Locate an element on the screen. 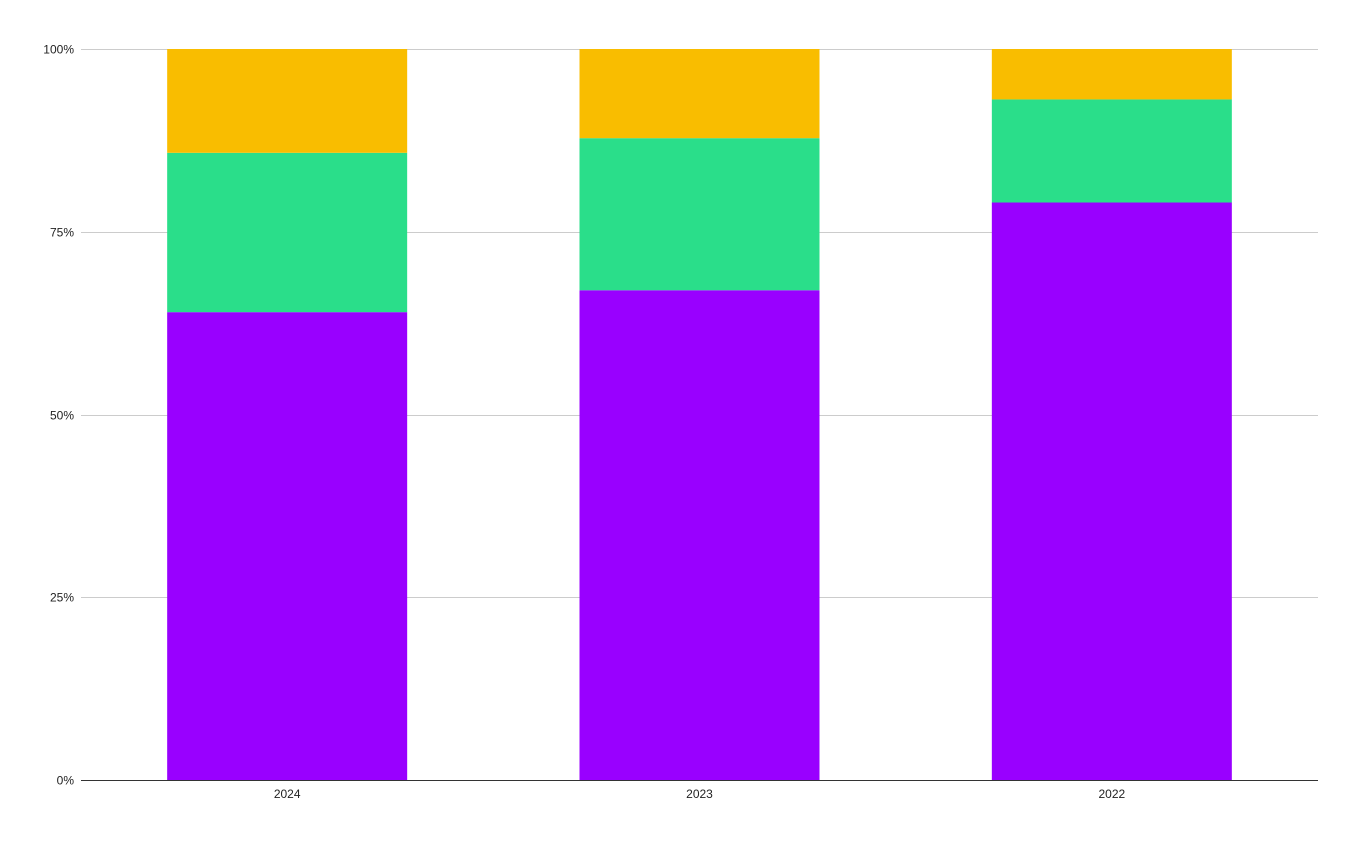 The height and width of the screenshot is (848, 1361). y-tick-label: 0% is located at coordinates (66, 781).